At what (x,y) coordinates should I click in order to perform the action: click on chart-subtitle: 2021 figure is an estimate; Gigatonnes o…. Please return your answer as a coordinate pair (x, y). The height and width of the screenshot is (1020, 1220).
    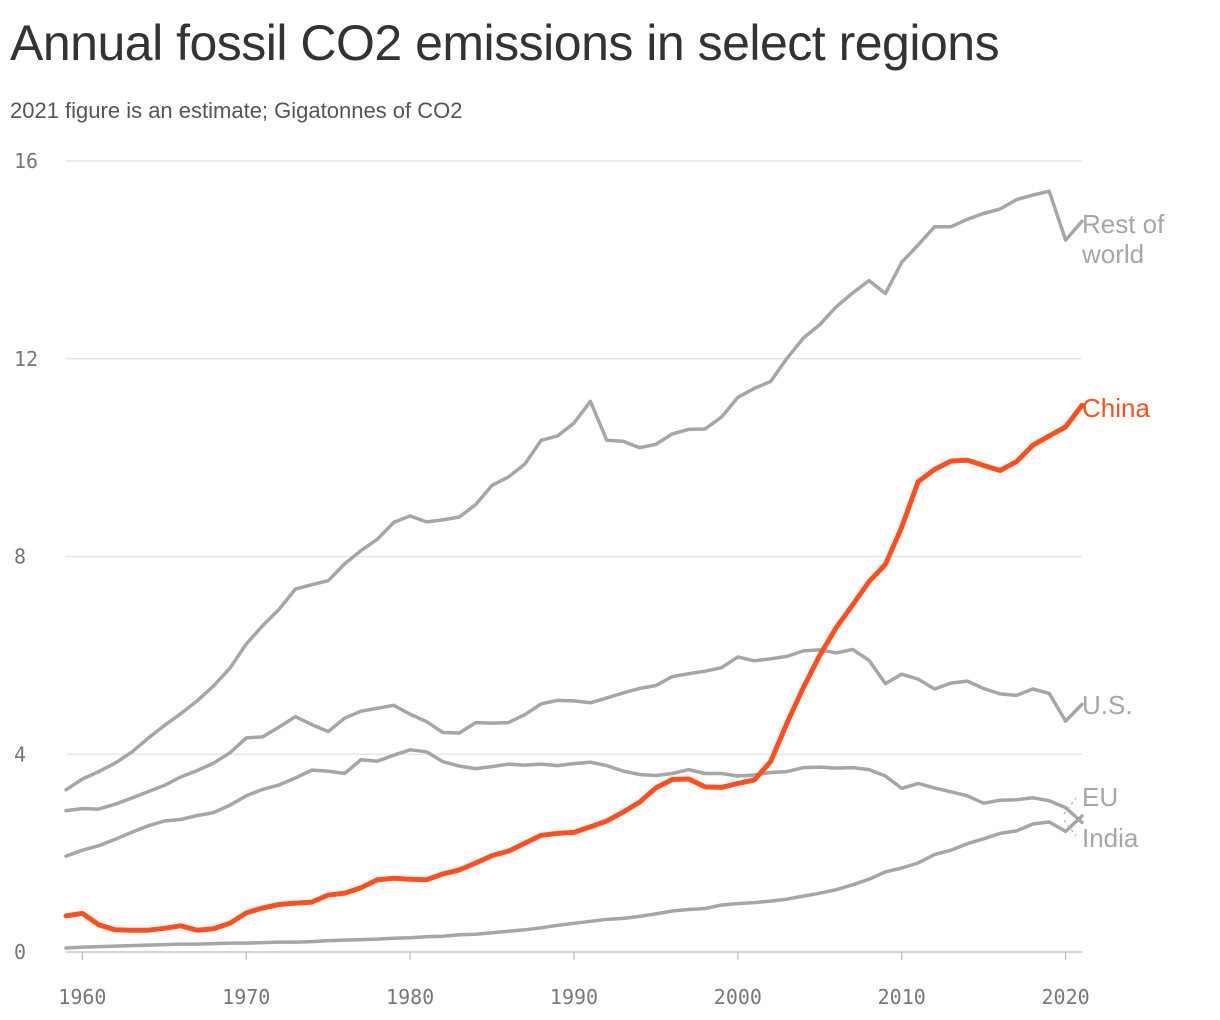
    Looking at the image, I should click on (236, 110).